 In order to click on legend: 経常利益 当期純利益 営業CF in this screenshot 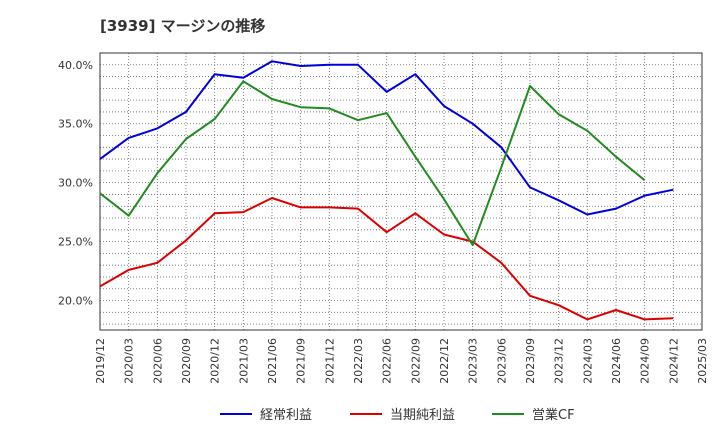, I will do `click(397, 415)`.